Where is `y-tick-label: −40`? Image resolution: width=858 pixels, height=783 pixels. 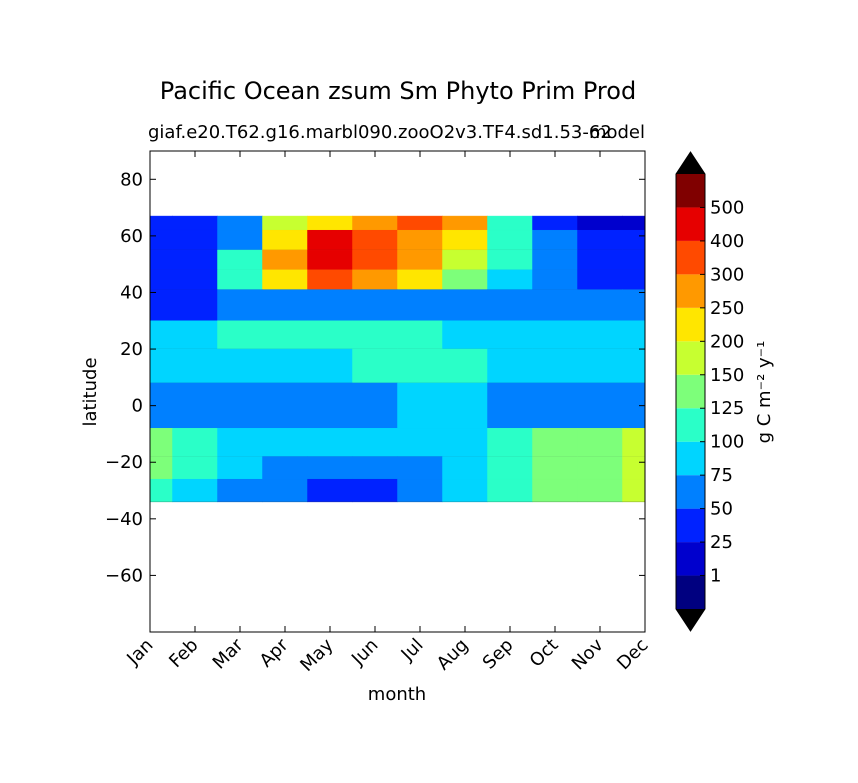
y-tick-label: −40 is located at coordinates (124, 519).